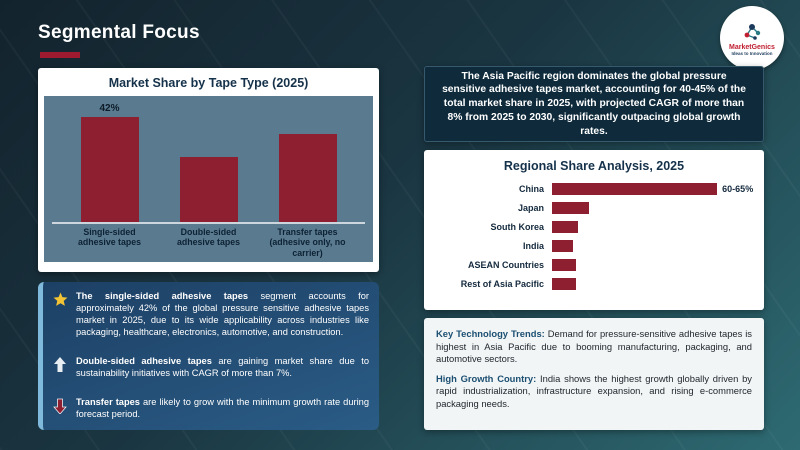  Describe the element at coordinates (752, 47) in the screenshot. I see `logo-brand: MarketGenics` at that location.